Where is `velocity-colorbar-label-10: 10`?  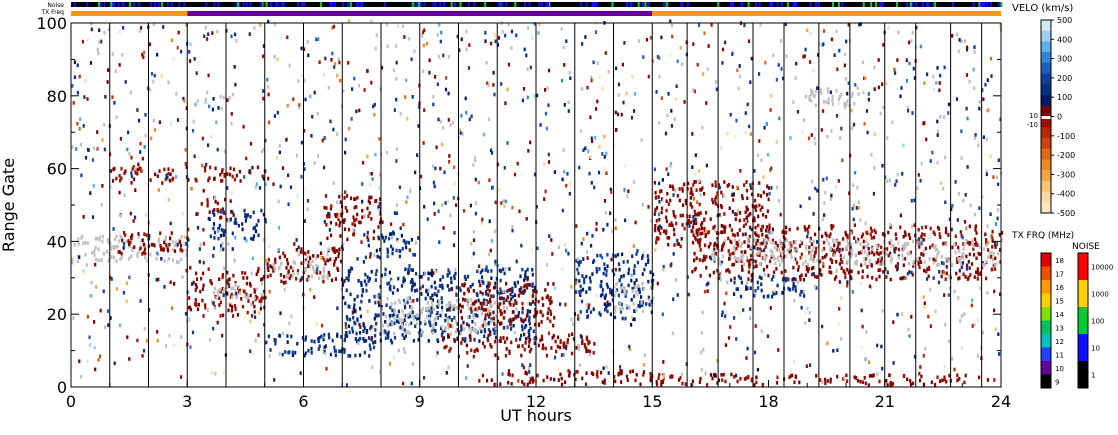 velocity-colorbar-label-10: 10 is located at coordinates (1033, 116).